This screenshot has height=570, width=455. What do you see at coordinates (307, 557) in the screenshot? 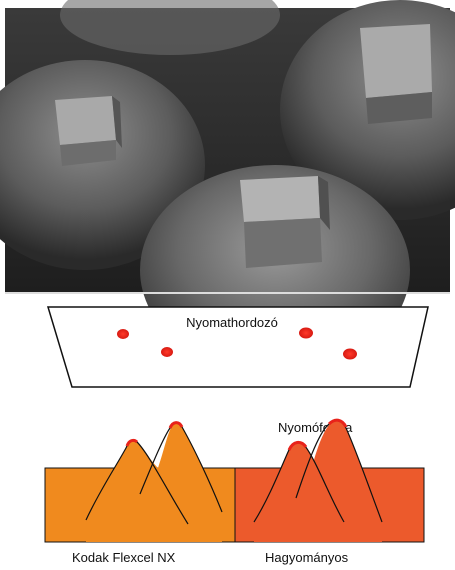
I see `conventional-label: Hagyományos` at bounding box center [307, 557].